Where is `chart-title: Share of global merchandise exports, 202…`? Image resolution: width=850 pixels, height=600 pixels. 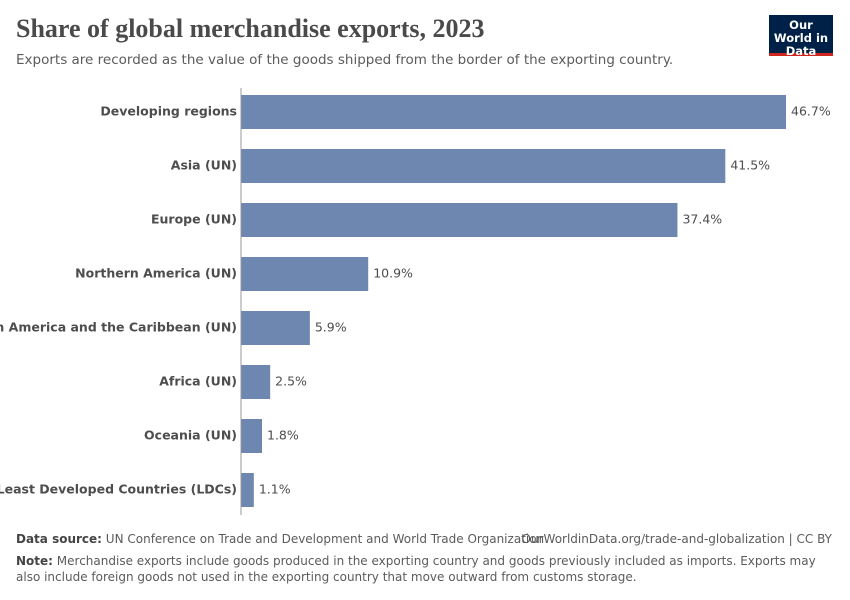
chart-title: Share of global merchandise exports, 202… is located at coordinates (250, 28).